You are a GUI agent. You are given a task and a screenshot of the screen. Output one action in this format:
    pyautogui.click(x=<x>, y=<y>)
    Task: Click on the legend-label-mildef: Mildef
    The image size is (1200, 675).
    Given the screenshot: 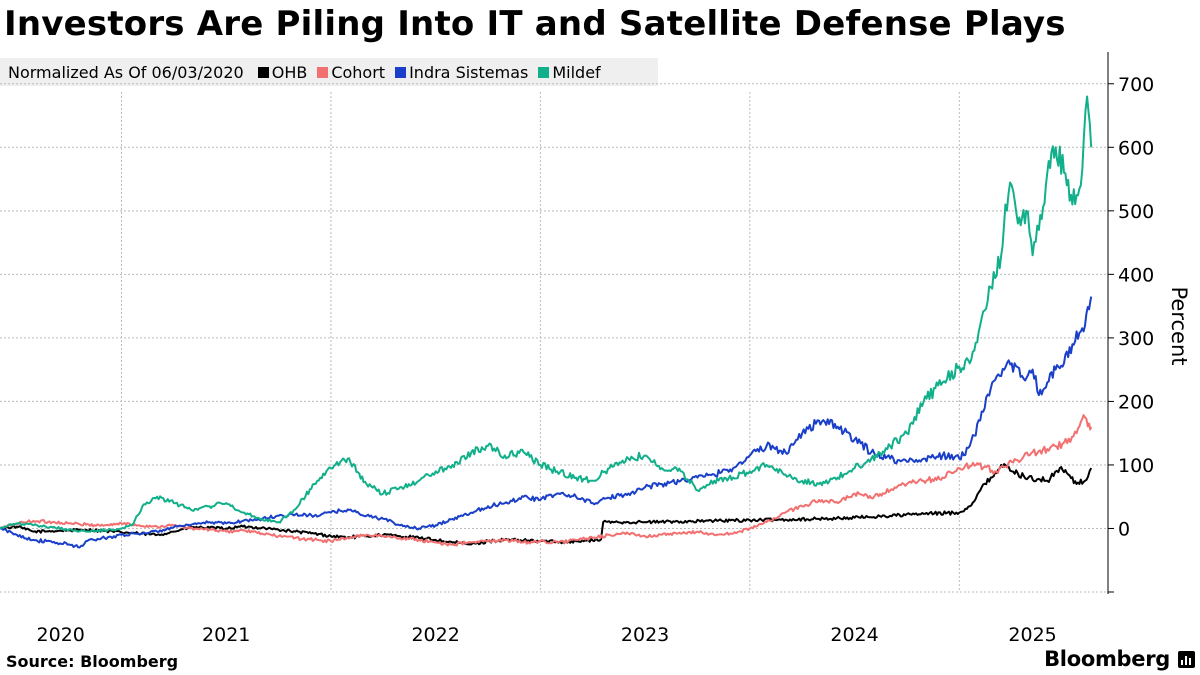 What is the action you would take?
    pyautogui.click(x=576, y=72)
    